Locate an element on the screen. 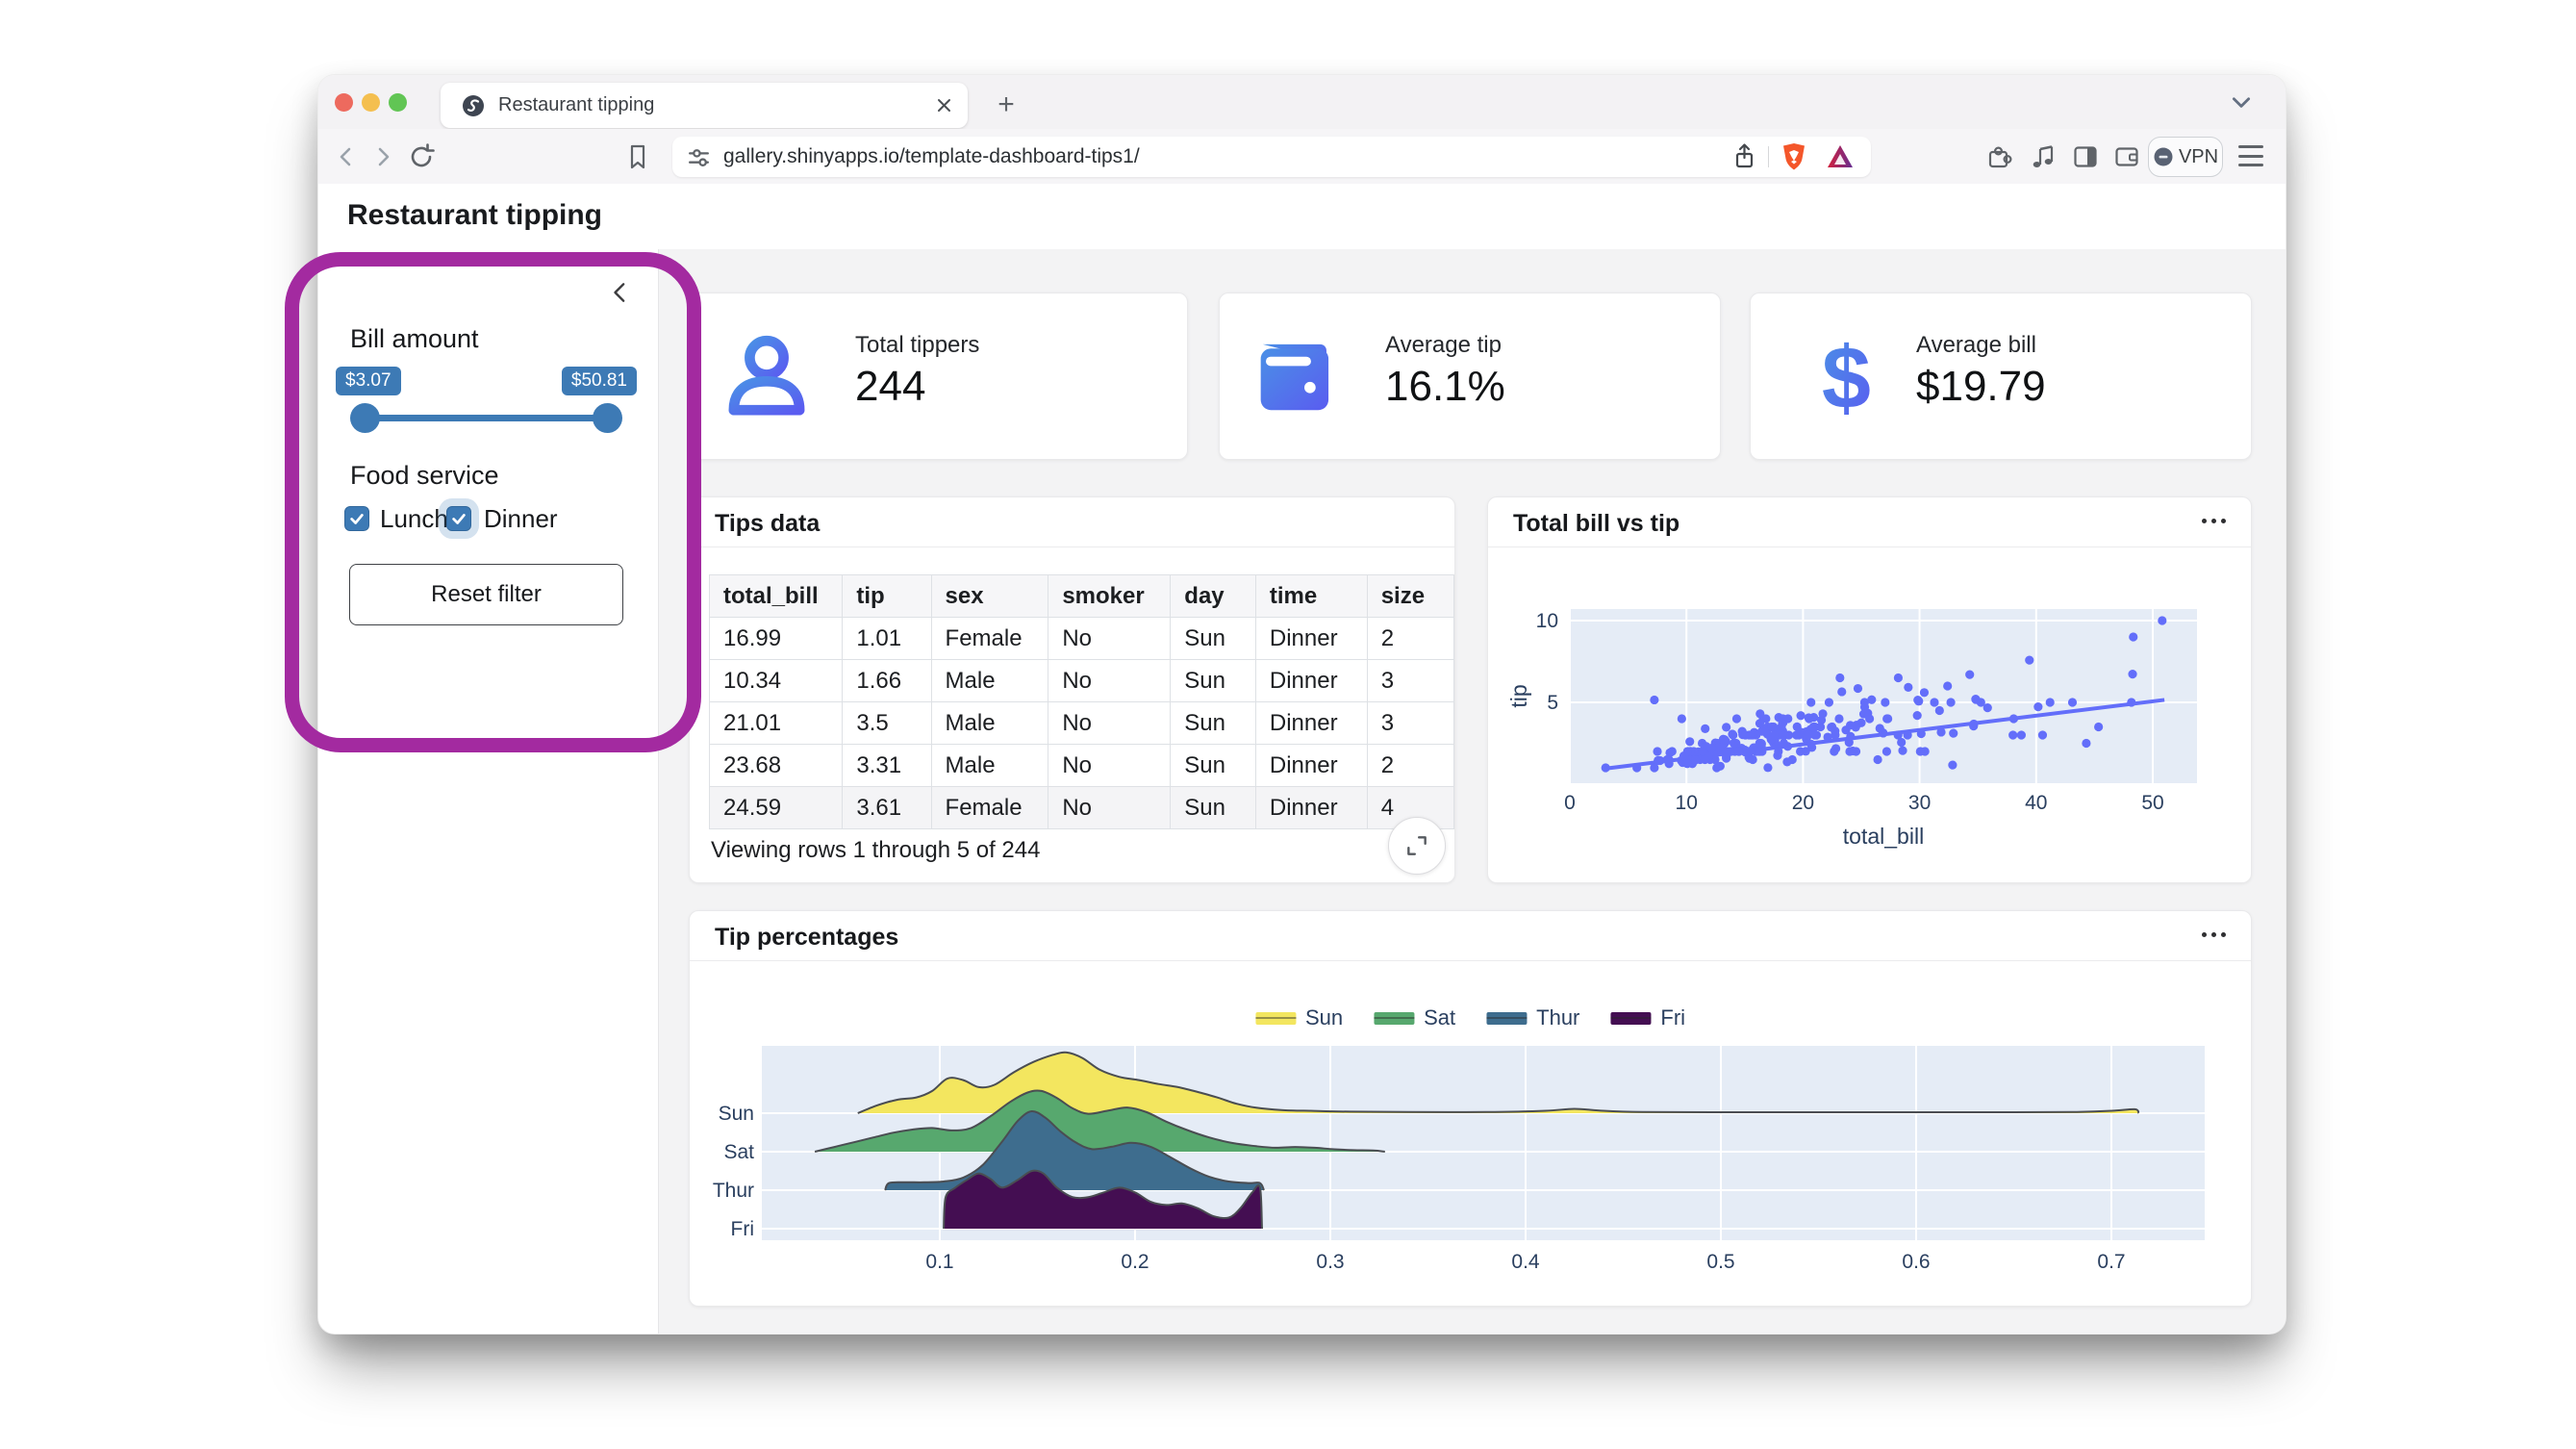 This screenshot has height=1449, width=2576. column-header: day is located at coordinates (1213, 596).